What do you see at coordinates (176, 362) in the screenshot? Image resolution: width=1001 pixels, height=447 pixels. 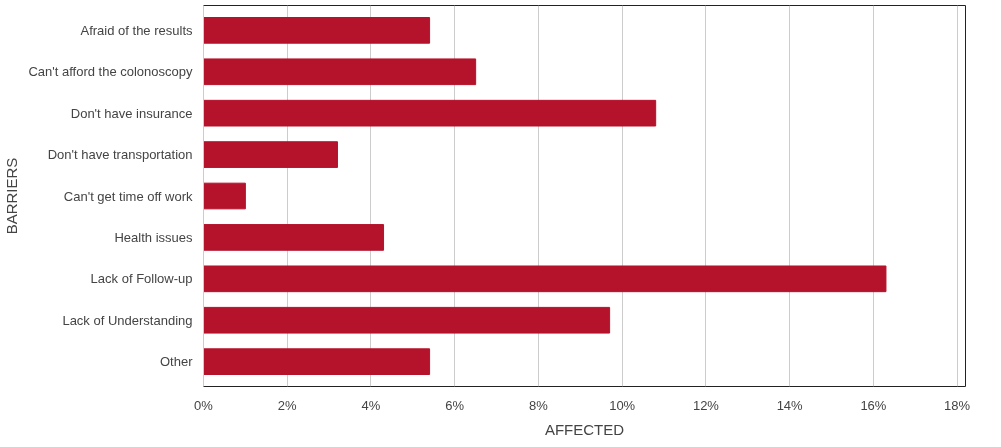 I see `y-tick-label: Other` at bounding box center [176, 362].